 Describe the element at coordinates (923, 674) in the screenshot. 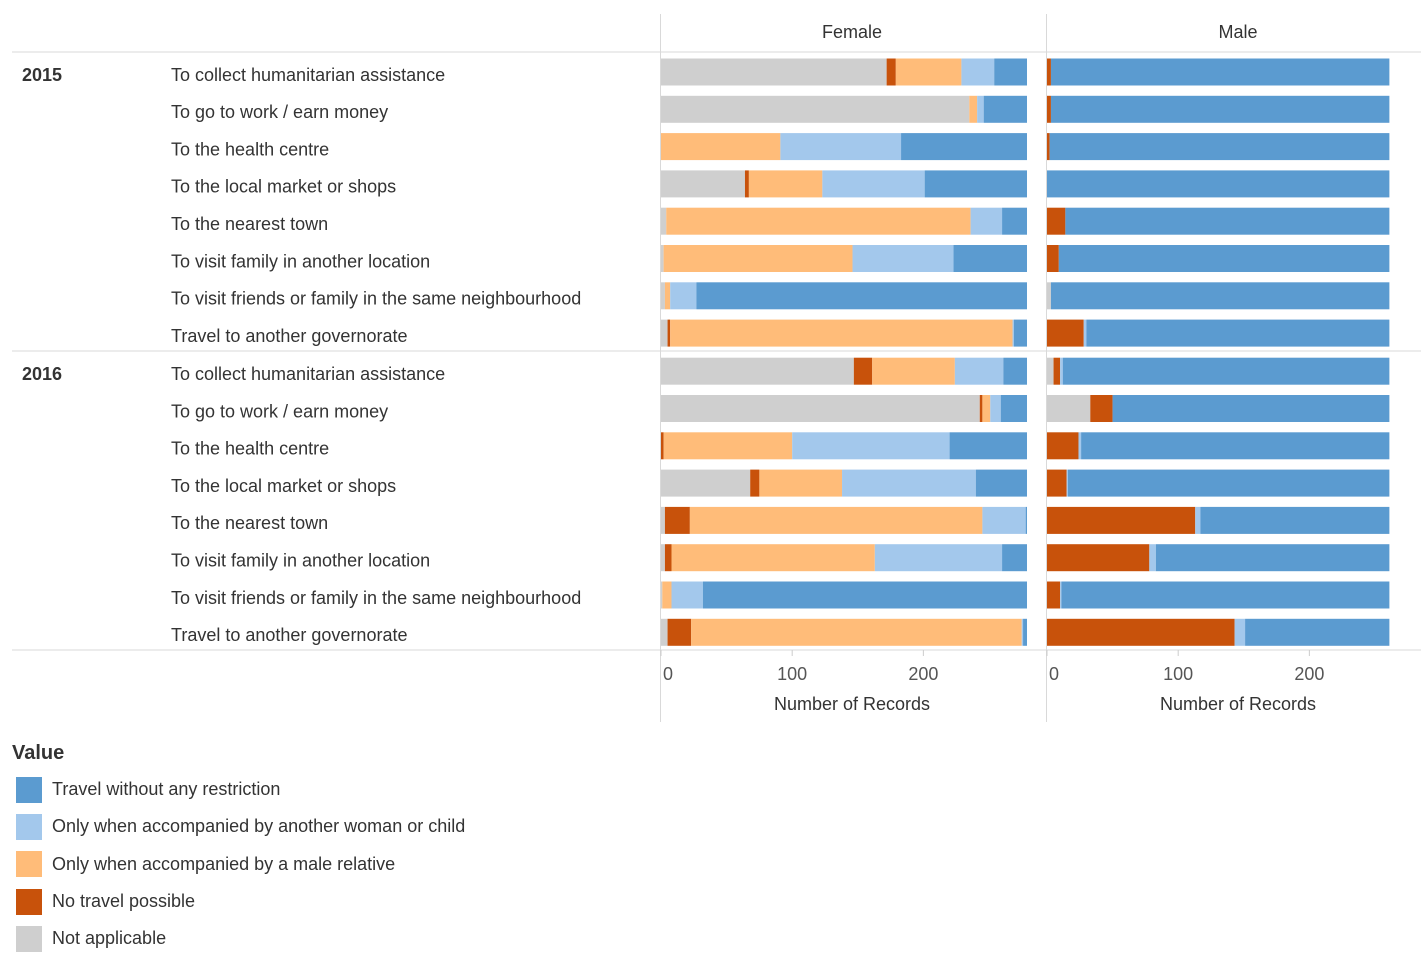

I see `x-tick-label: 200` at that location.